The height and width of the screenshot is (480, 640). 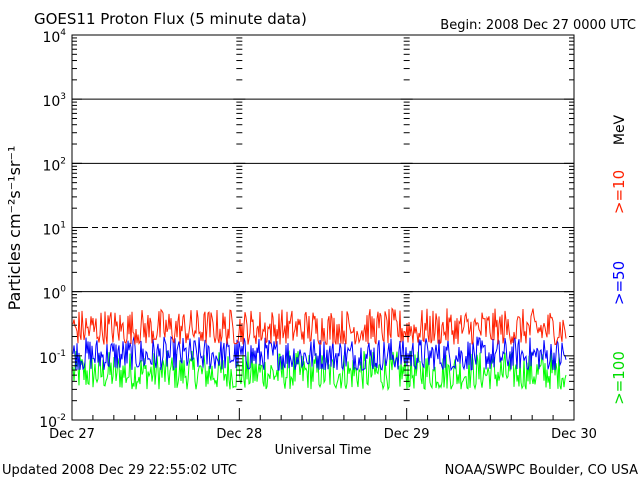 I want to click on y-axis-label: Particles cm⁻²s⁻¹sr⁻¹, so click(x=14, y=228).